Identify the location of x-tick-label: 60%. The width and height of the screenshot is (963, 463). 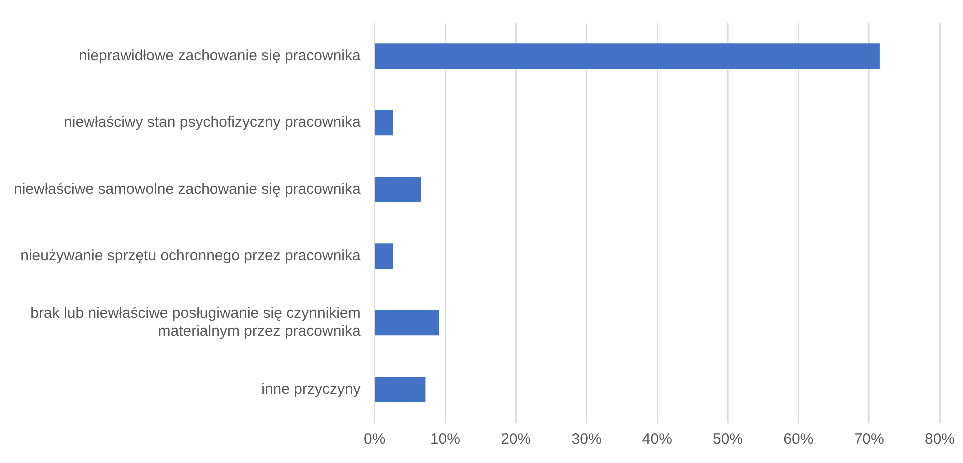
(799, 439).